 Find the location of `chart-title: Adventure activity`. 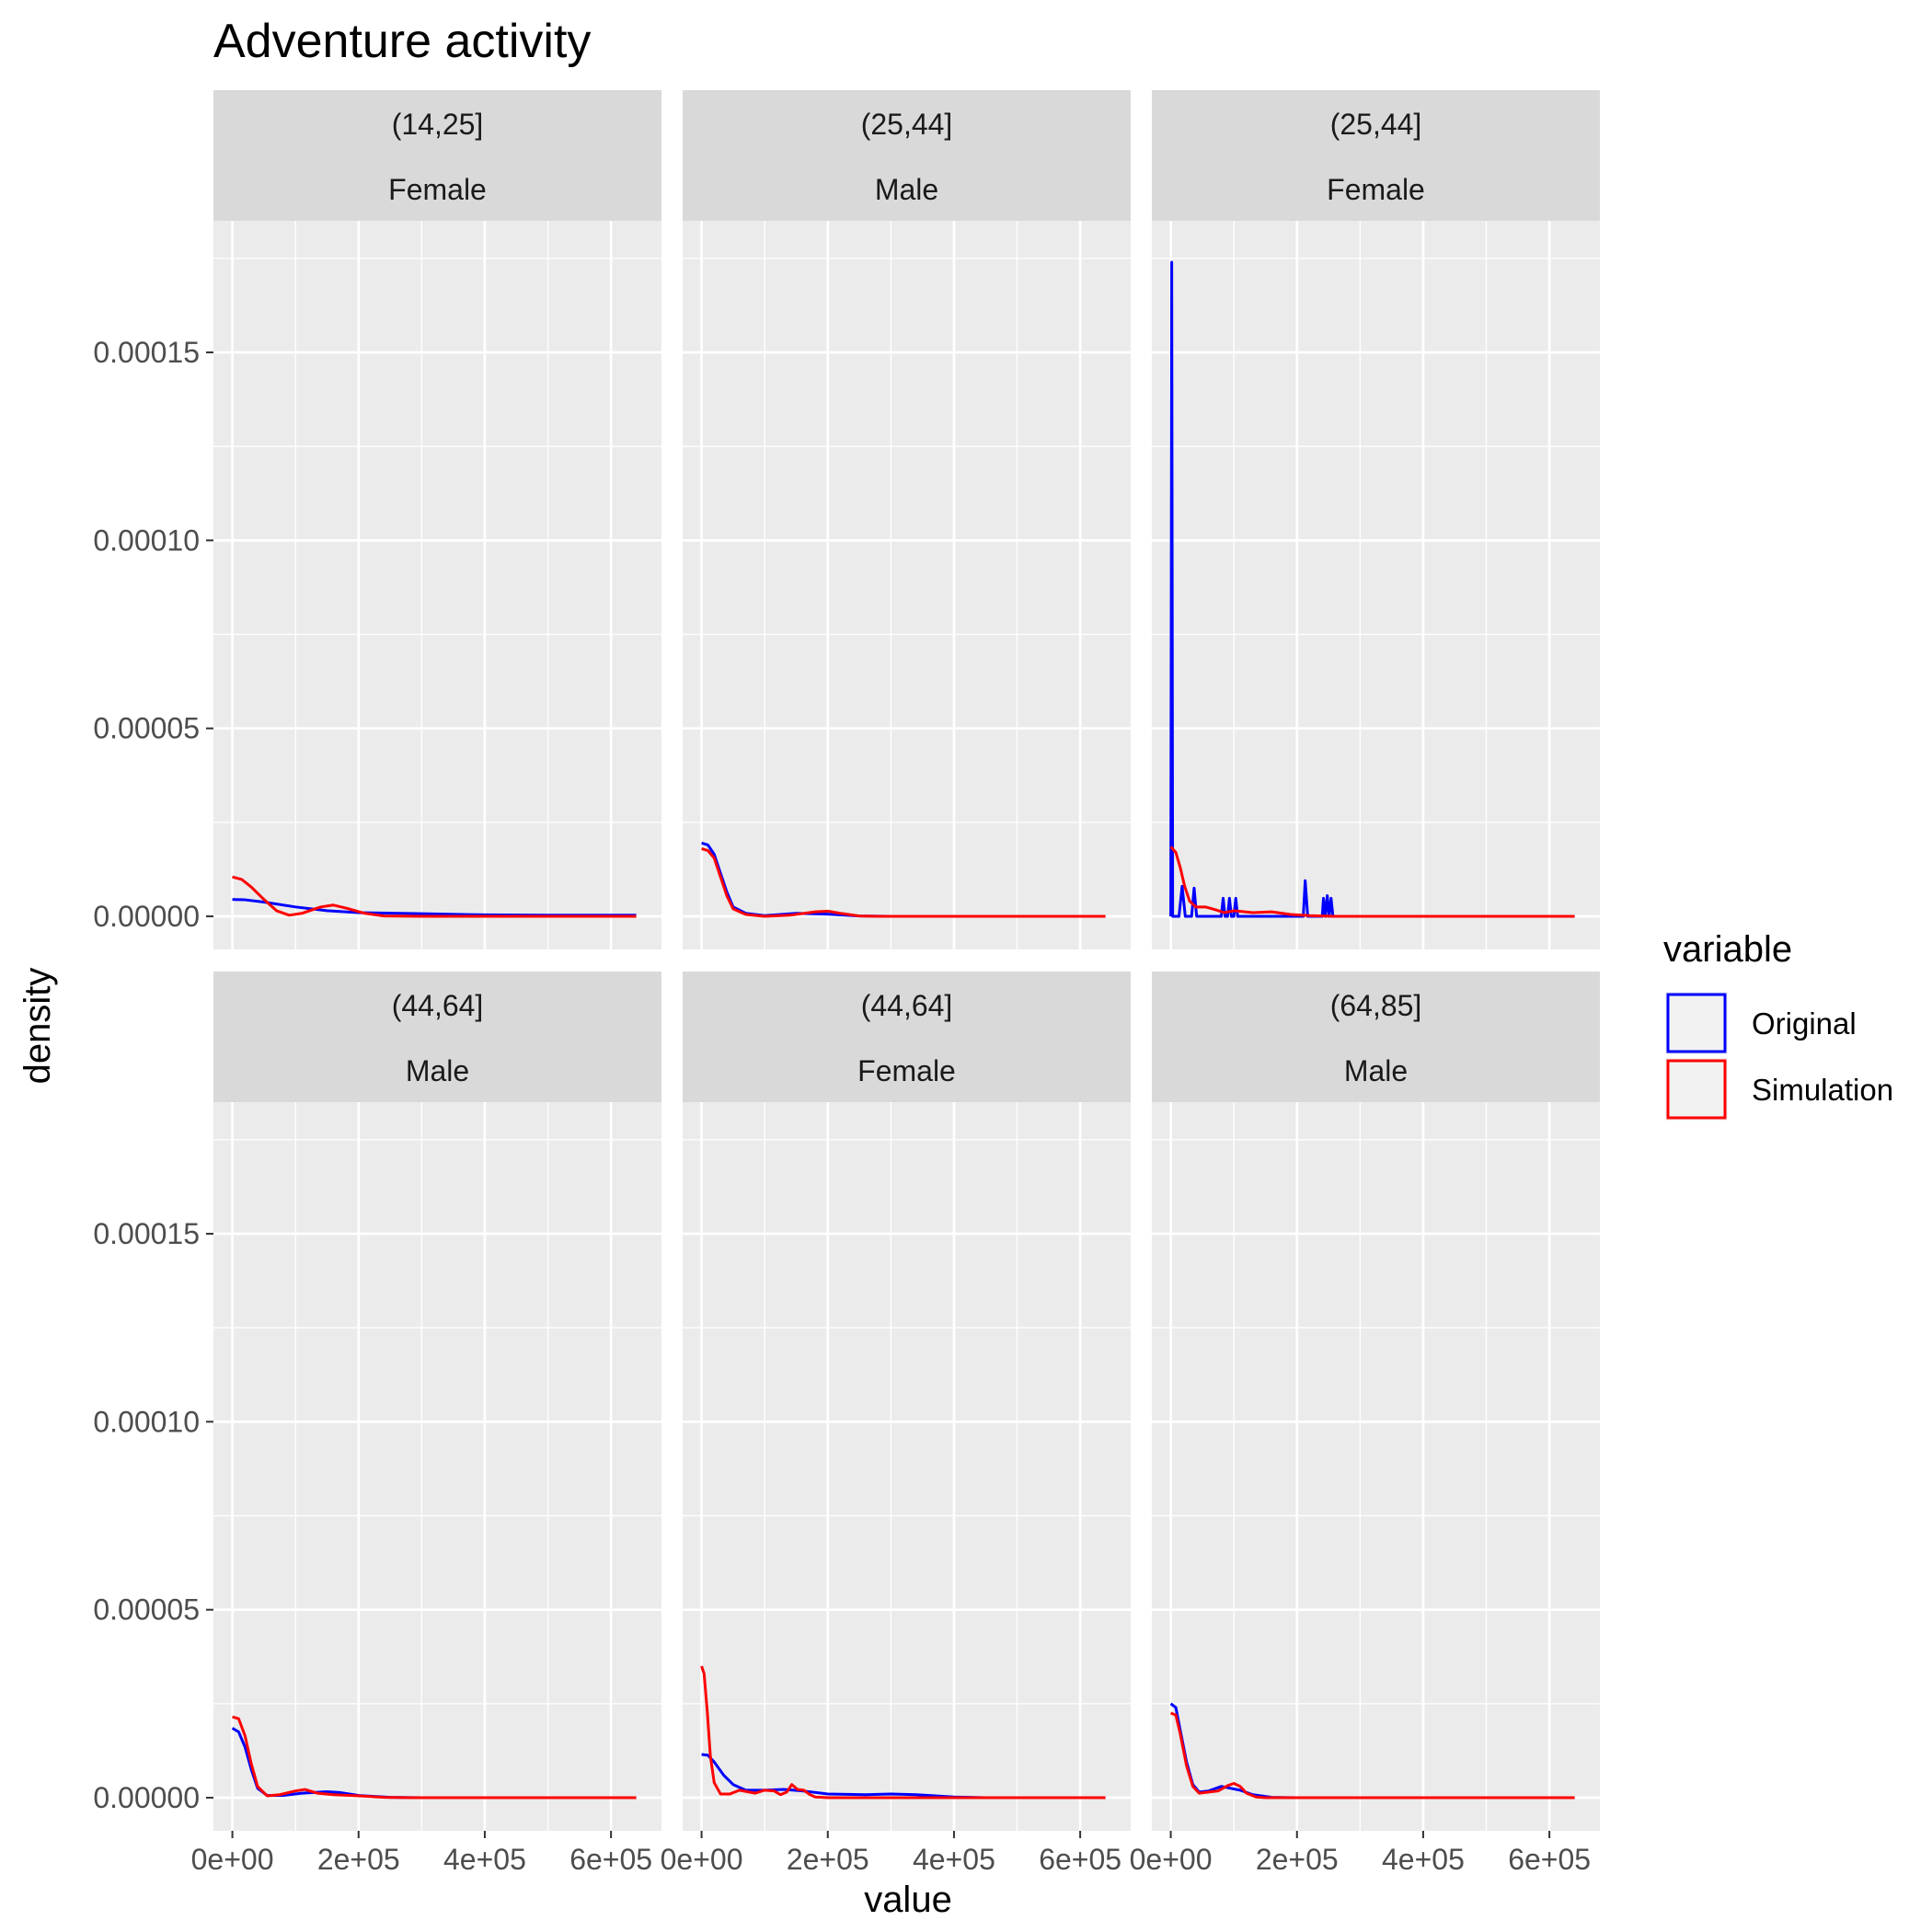

chart-title: Adventure activity is located at coordinates (402, 41).